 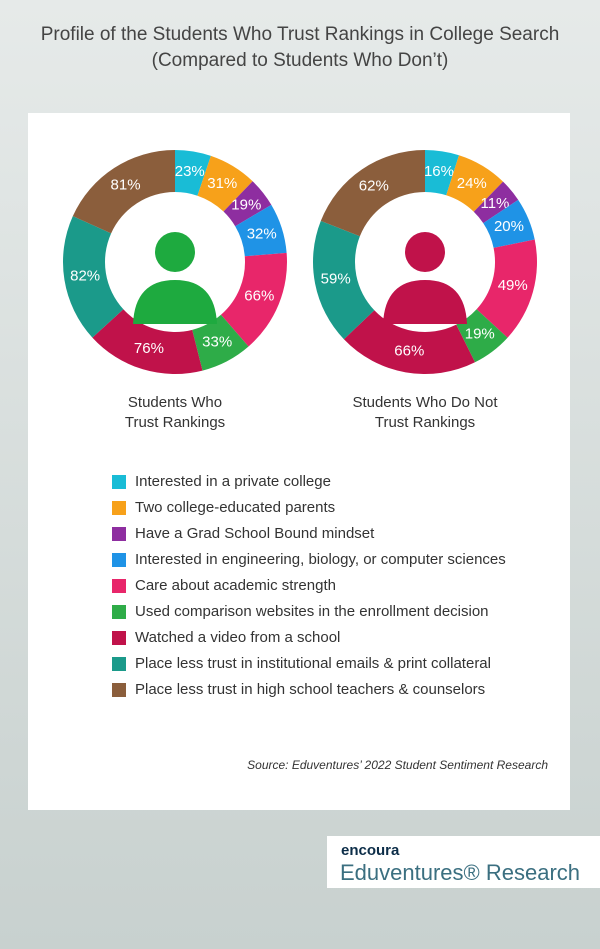 What do you see at coordinates (374, 186) in the screenshot?
I see `value-label: 62%` at bounding box center [374, 186].